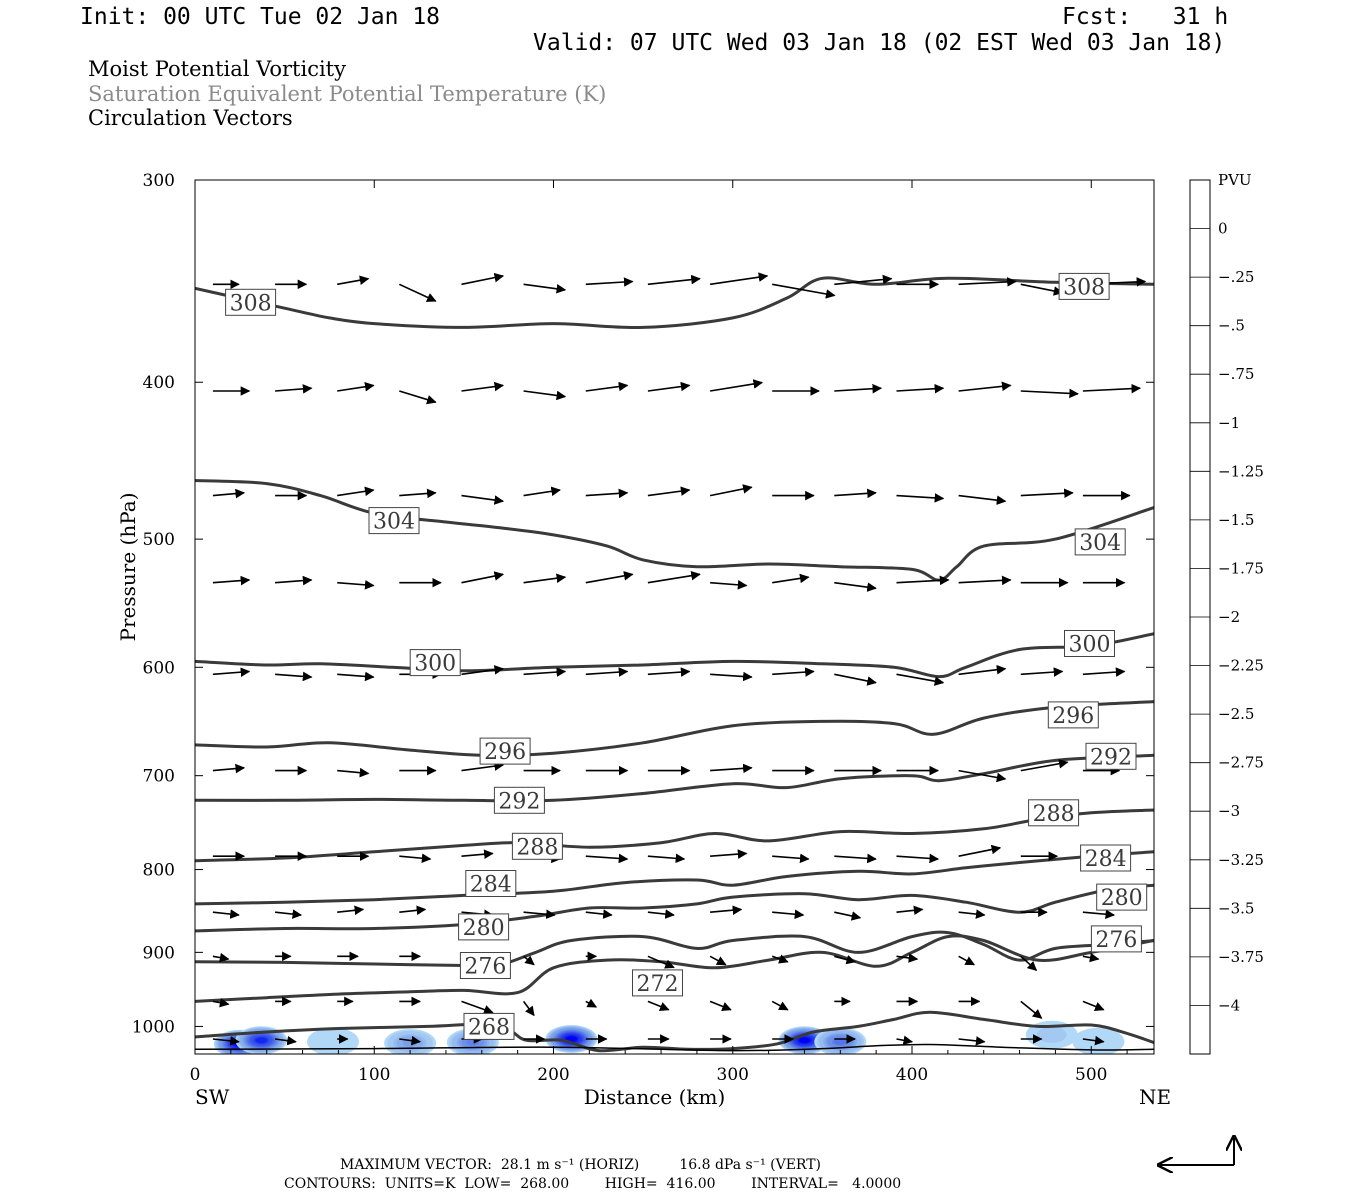  Describe the element at coordinates (1091, 1075) in the screenshot. I see `x-tick-label-500: 500` at that location.